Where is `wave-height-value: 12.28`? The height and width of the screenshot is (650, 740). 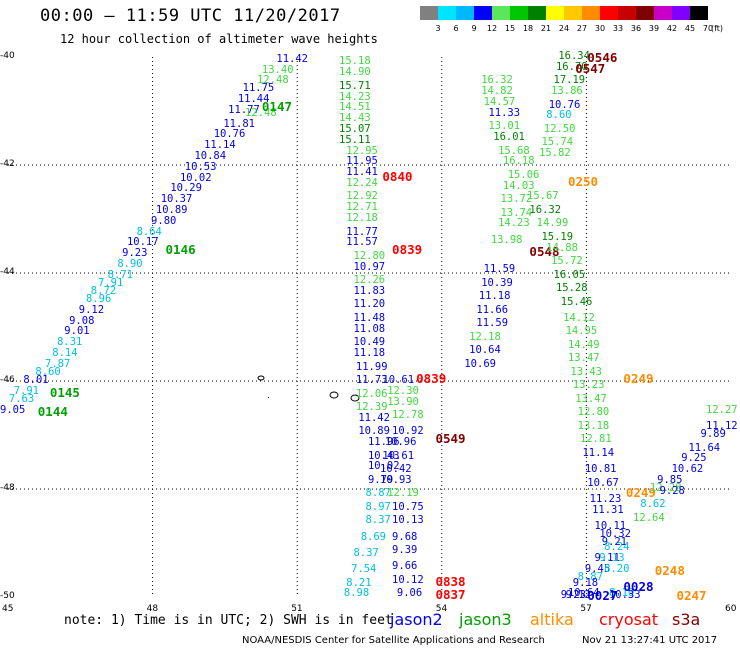 wave-height-value: 12.28 is located at coordinates (665, 488).